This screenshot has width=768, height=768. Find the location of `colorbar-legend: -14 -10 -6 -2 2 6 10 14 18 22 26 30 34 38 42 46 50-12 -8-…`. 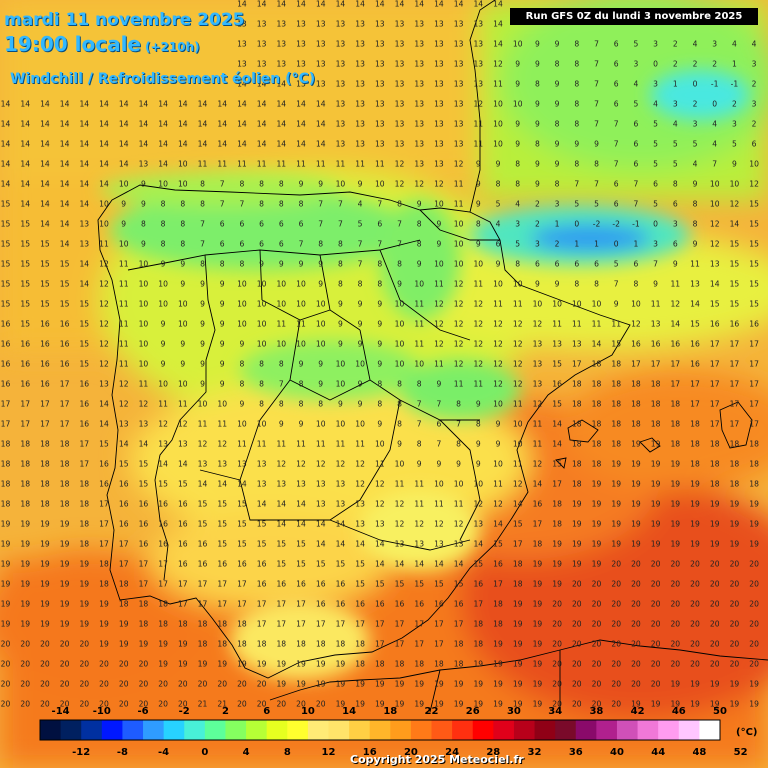

colorbar-legend: -14 -10 -6 -2 2 6 10 14 18 22 26 30 34 38 42 46 50-12 -8-… is located at coordinates (393, 732).